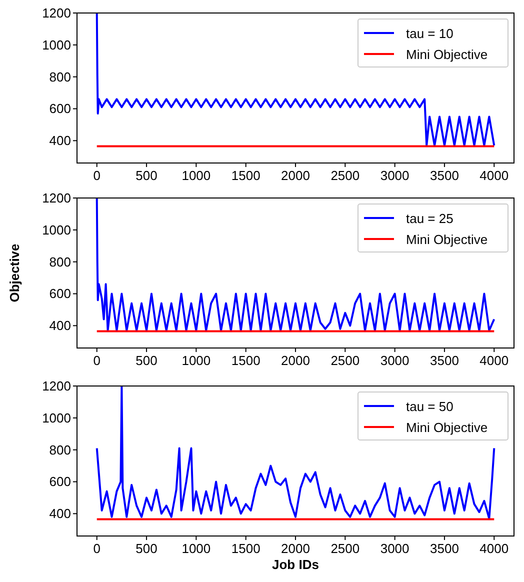 Image resolution: width=524 pixels, height=582 pixels. What do you see at coordinates (295, 564) in the screenshot?
I see `x-axis-title: Job IDs` at bounding box center [295, 564].